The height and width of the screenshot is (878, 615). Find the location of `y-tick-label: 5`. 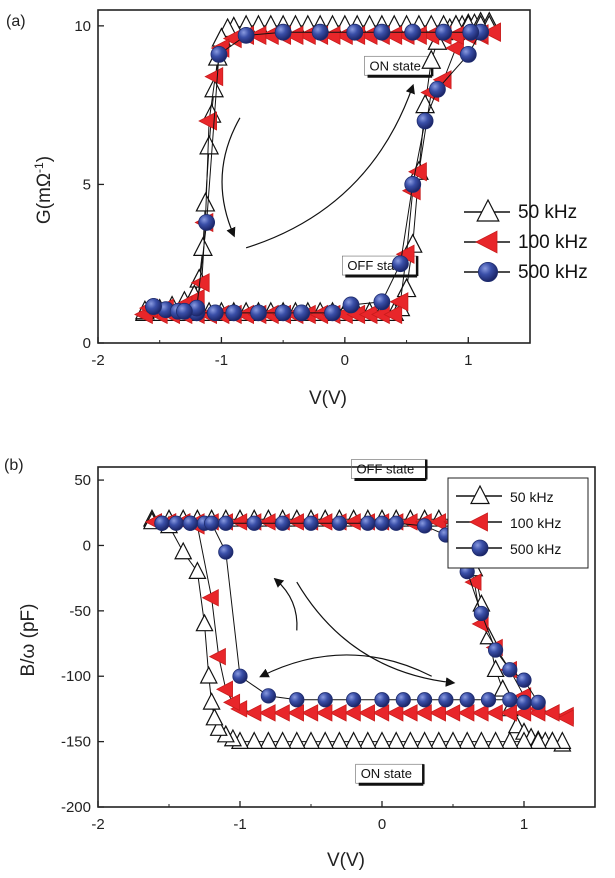

y-tick-label: 5 is located at coordinates (87, 184).